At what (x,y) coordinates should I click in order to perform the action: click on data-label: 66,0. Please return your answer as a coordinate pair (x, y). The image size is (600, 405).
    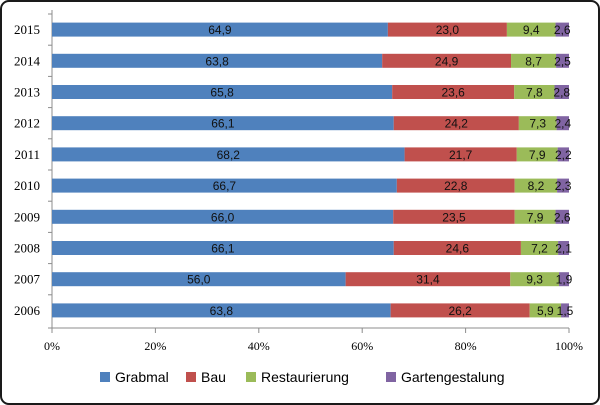
    Looking at the image, I should click on (223, 217).